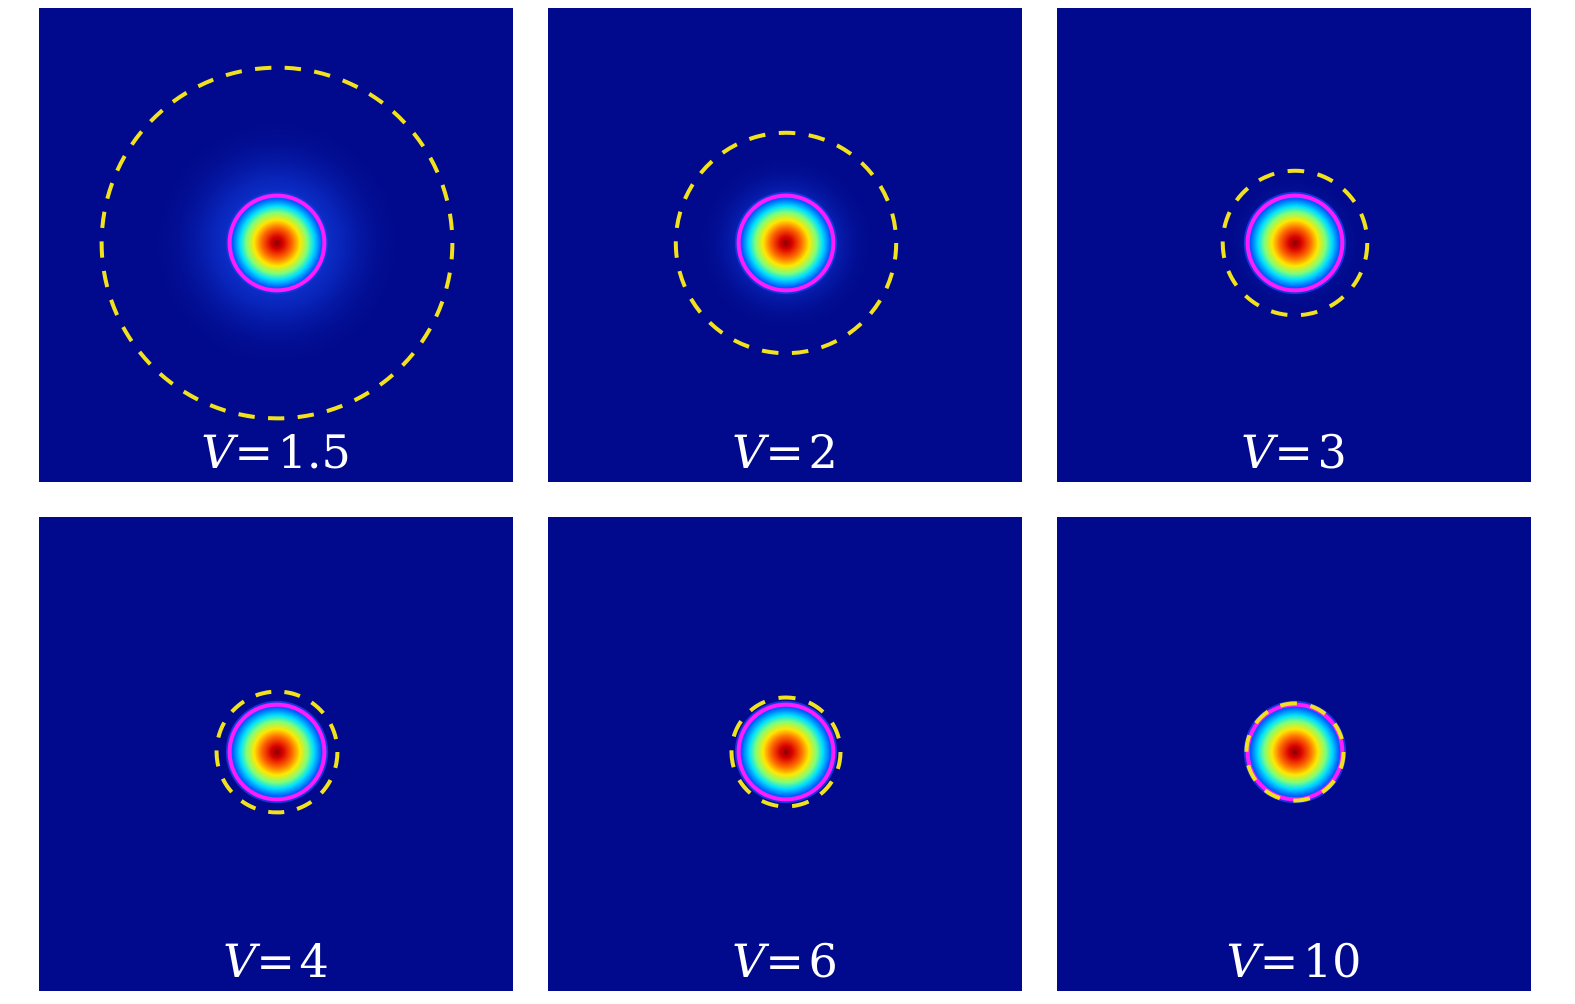 This screenshot has width=1575, height=1004. I want to click on panel-label: V= 6, so click(785, 961).